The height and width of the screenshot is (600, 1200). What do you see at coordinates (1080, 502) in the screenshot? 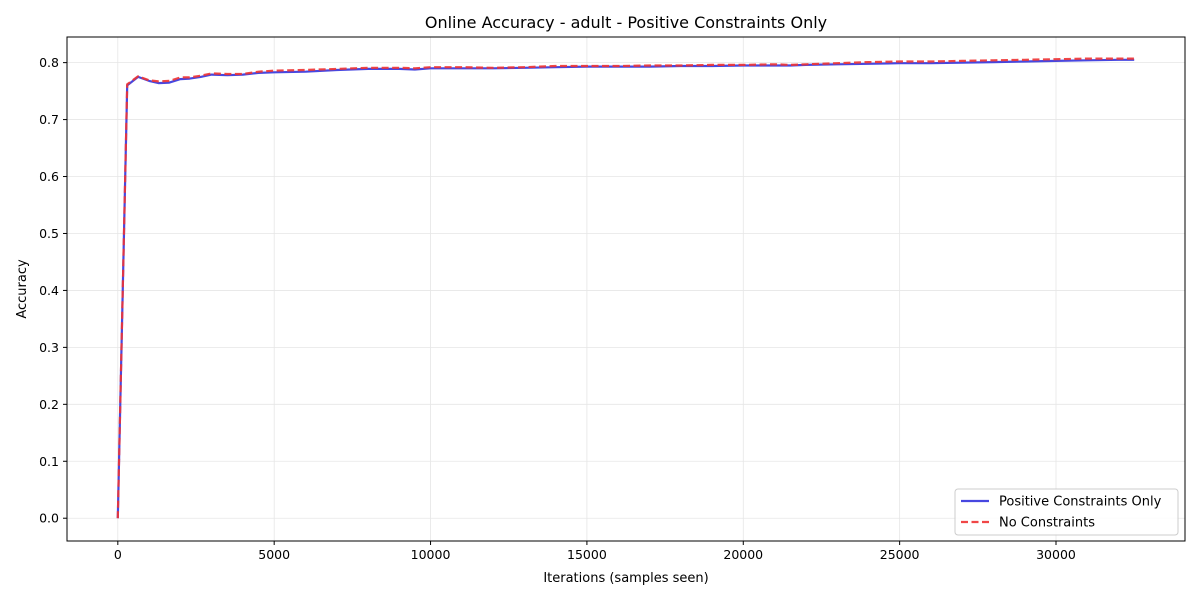
I see `legend-label-0: Positive Constraints Only` at bounding box center [1080, 502].